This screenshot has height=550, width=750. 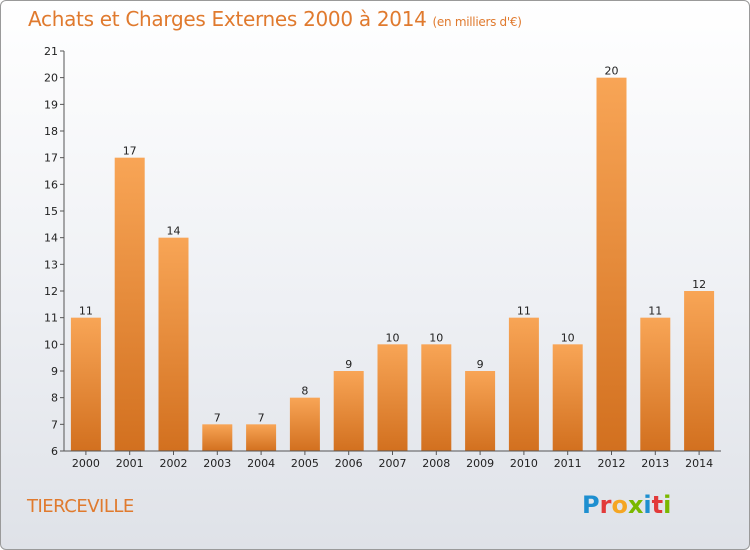 What do you see at coordinates (51, 291) in the screenshot?
I see `y-tick-label: 12` at bounding box center [51, 291].